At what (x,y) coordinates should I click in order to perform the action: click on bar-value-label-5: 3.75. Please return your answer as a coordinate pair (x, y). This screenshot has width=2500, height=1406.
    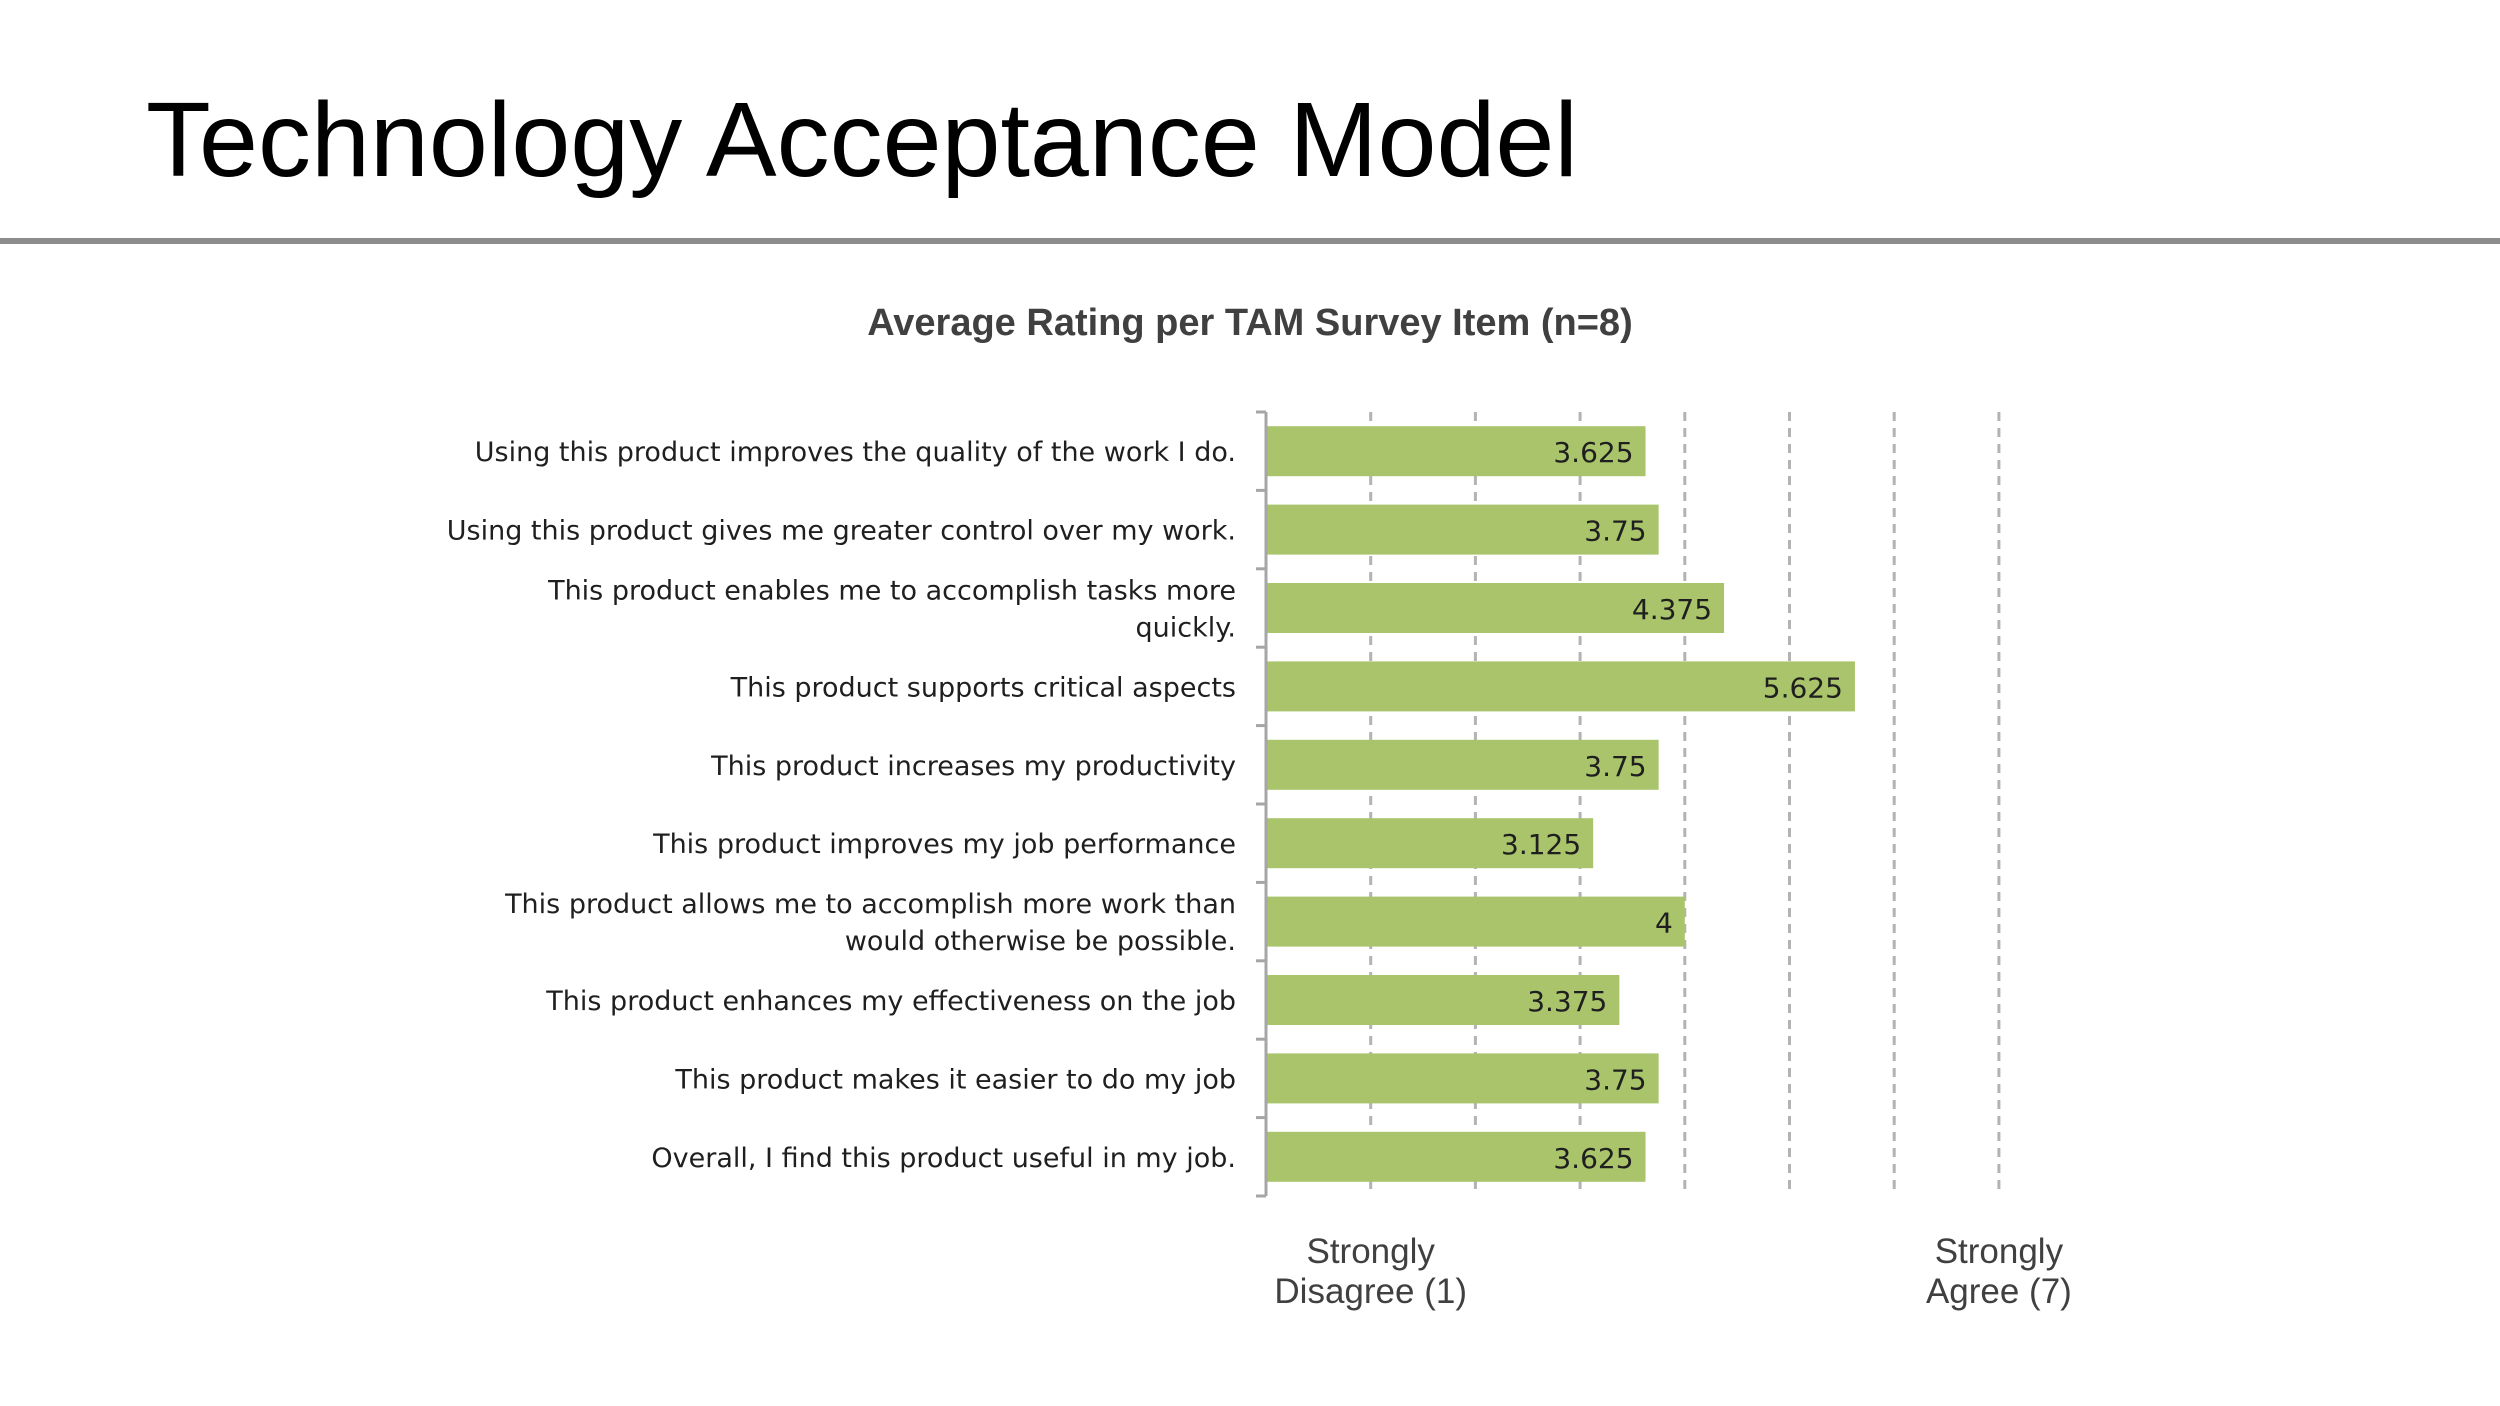
    Looking at the image, I should click on (1615, 766).